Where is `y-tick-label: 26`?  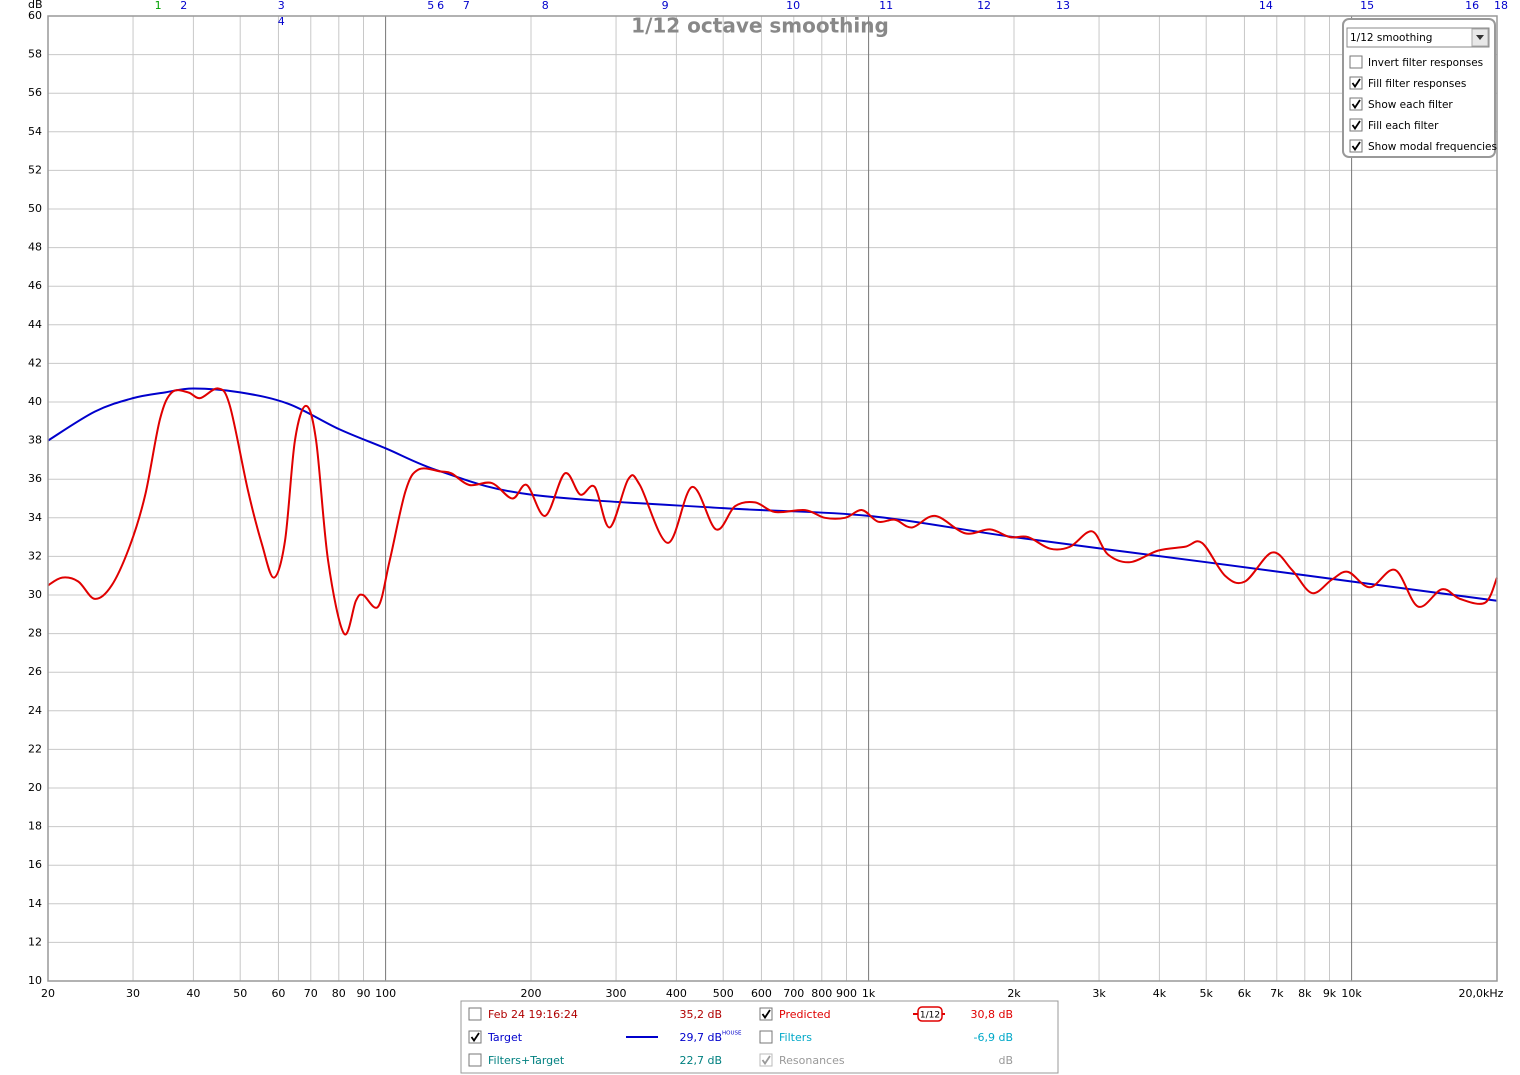
y-tick-label: 26 is located at coordinates (35, 671).